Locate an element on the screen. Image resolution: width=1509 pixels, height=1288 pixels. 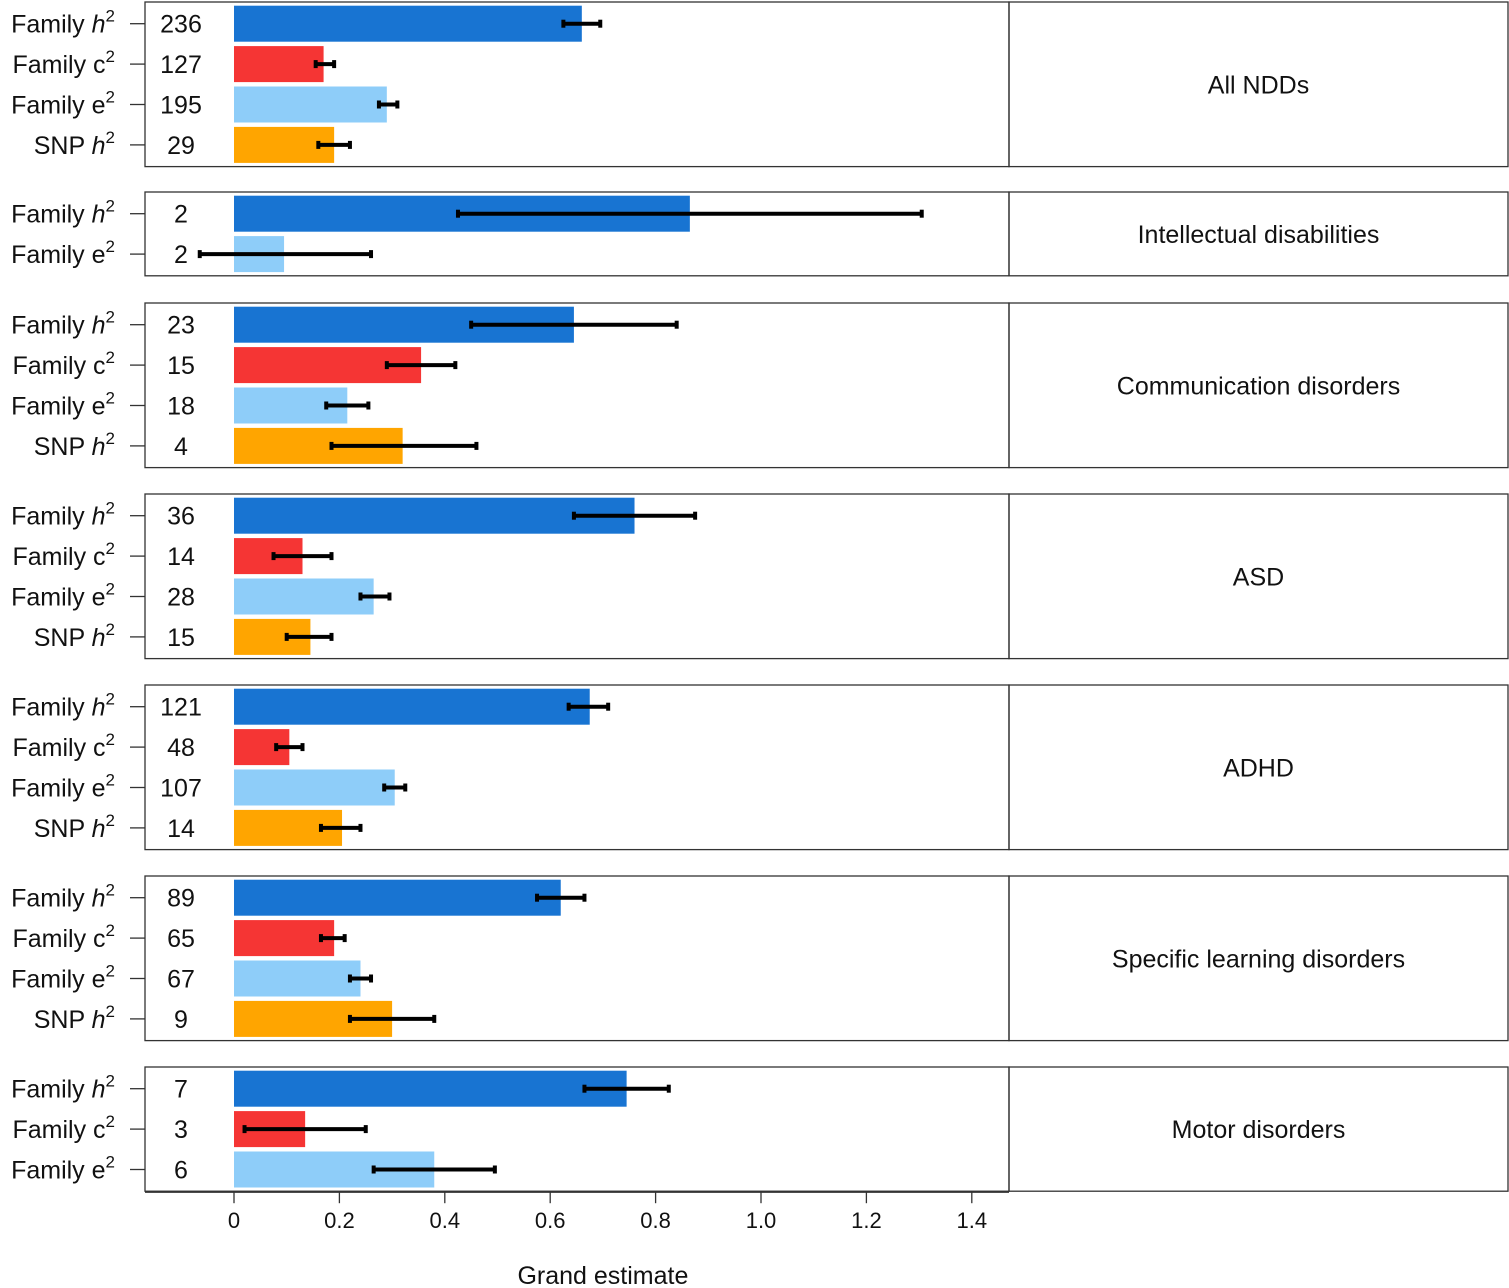
row-family_c2: Family c2 48 is located at coordinates (158, 747).